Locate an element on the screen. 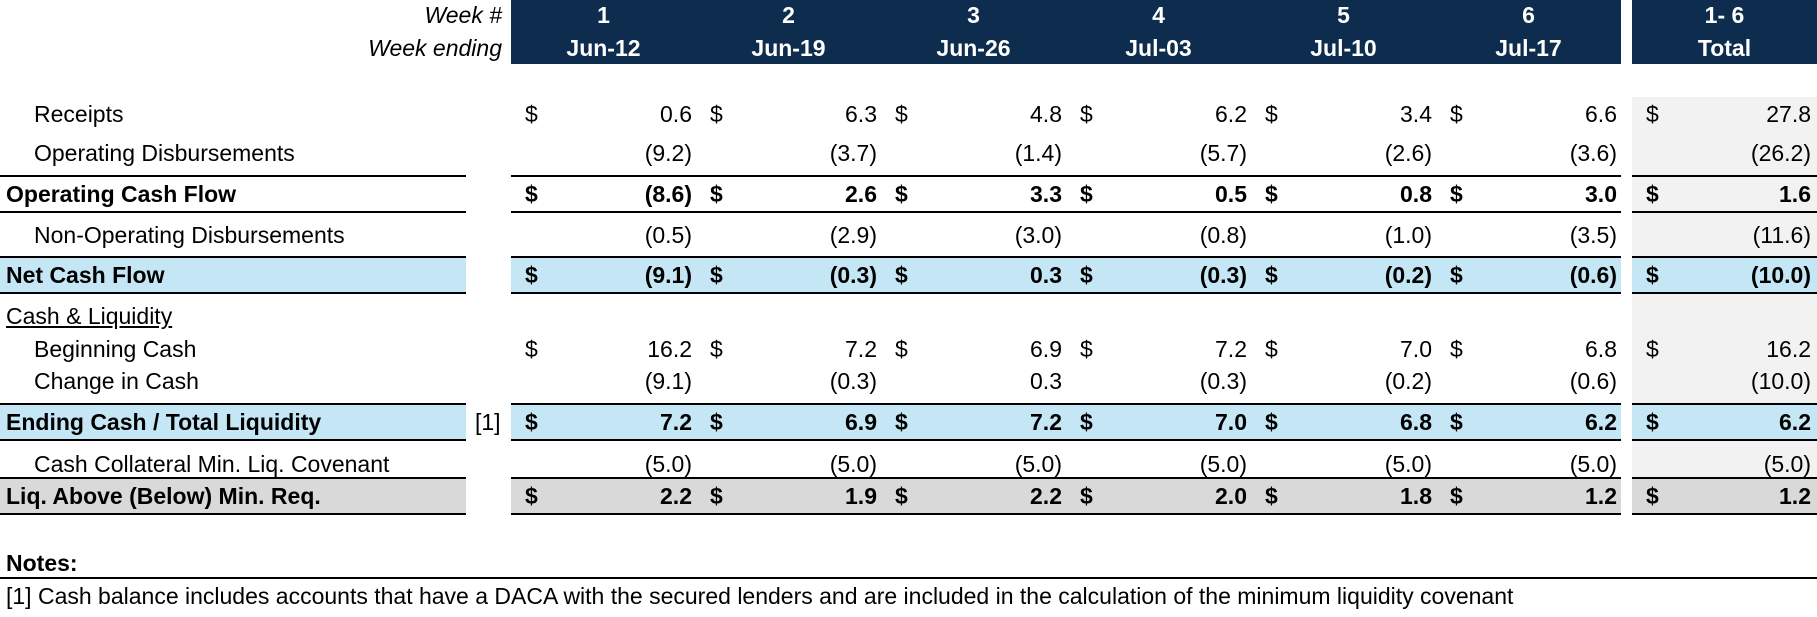 The height and width of the screenshot is (617, 1817). cell-value: 6.8 is located at coordinates (1601, 349).